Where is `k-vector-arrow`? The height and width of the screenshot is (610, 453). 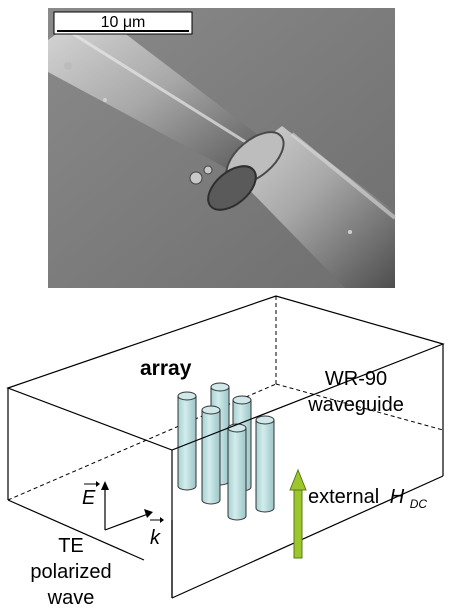
k-vector-arrow is located at coordinates (128, 520).